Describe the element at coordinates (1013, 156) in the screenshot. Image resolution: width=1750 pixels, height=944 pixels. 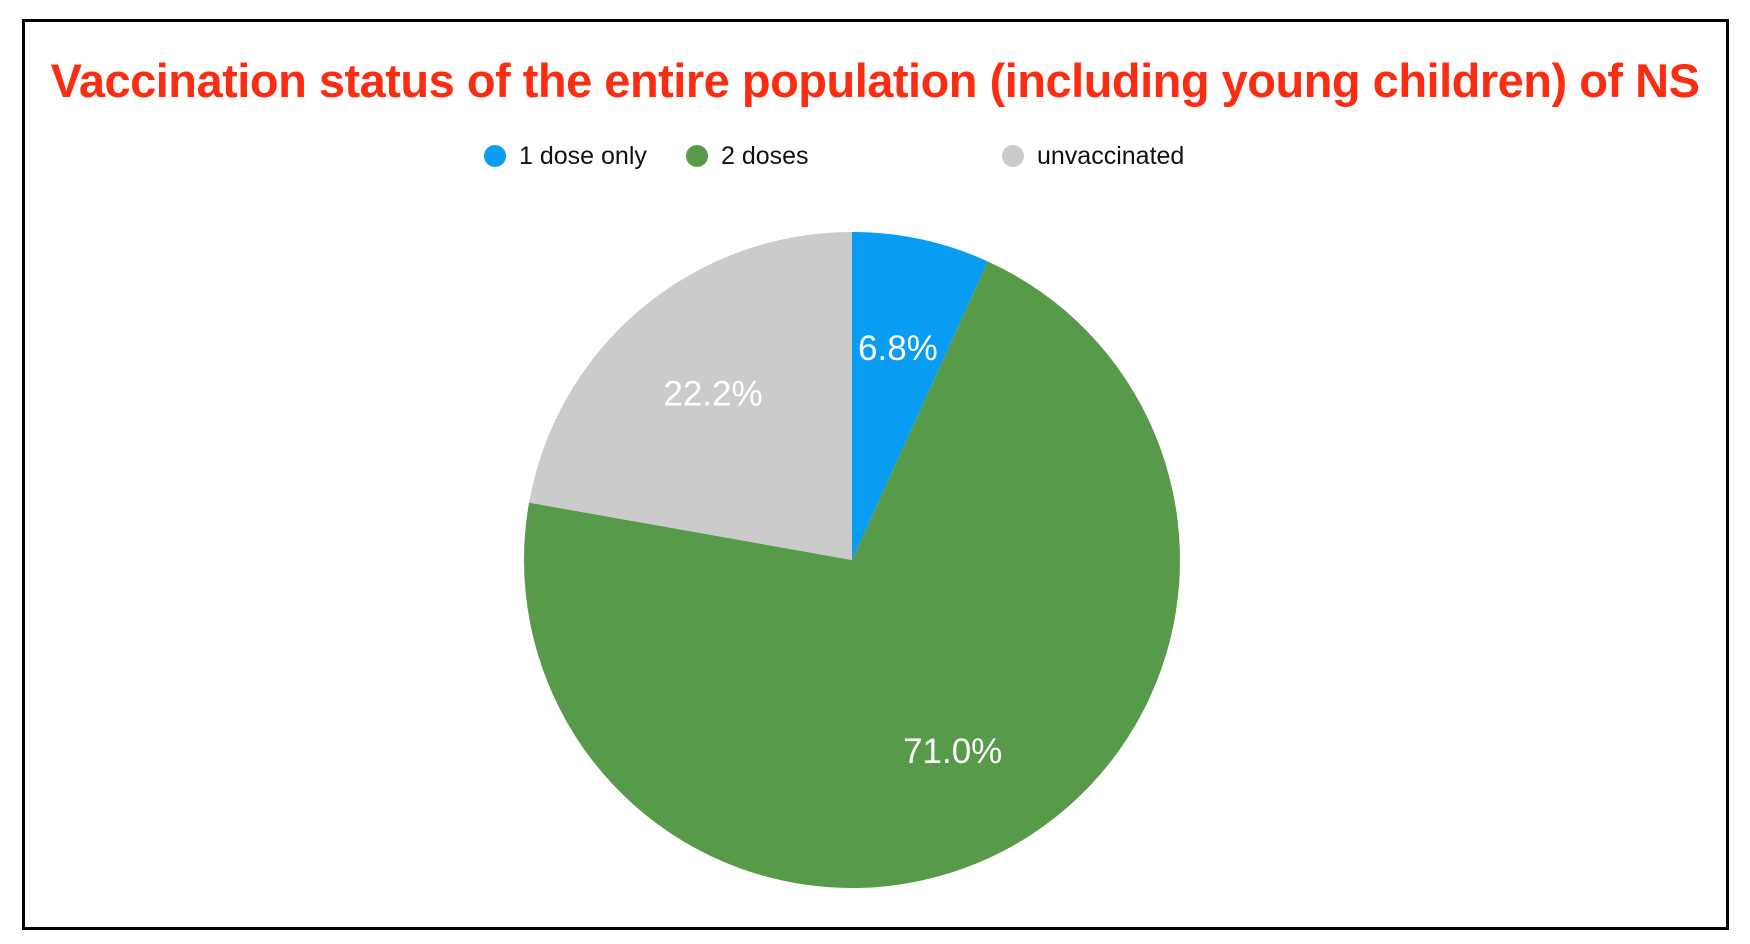
I see `legend-marker-unvaccinated-icon` at that location.